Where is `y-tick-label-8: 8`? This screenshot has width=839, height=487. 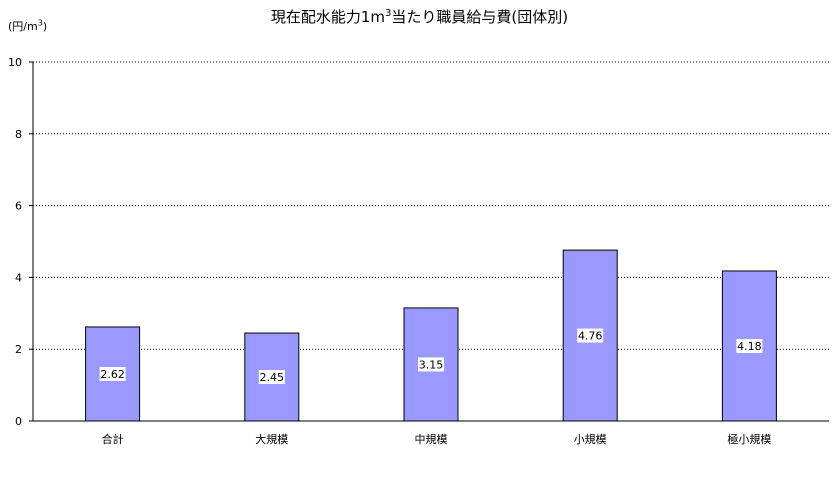 y-tick-label-8: 8 is located at coordinates (18, 134).